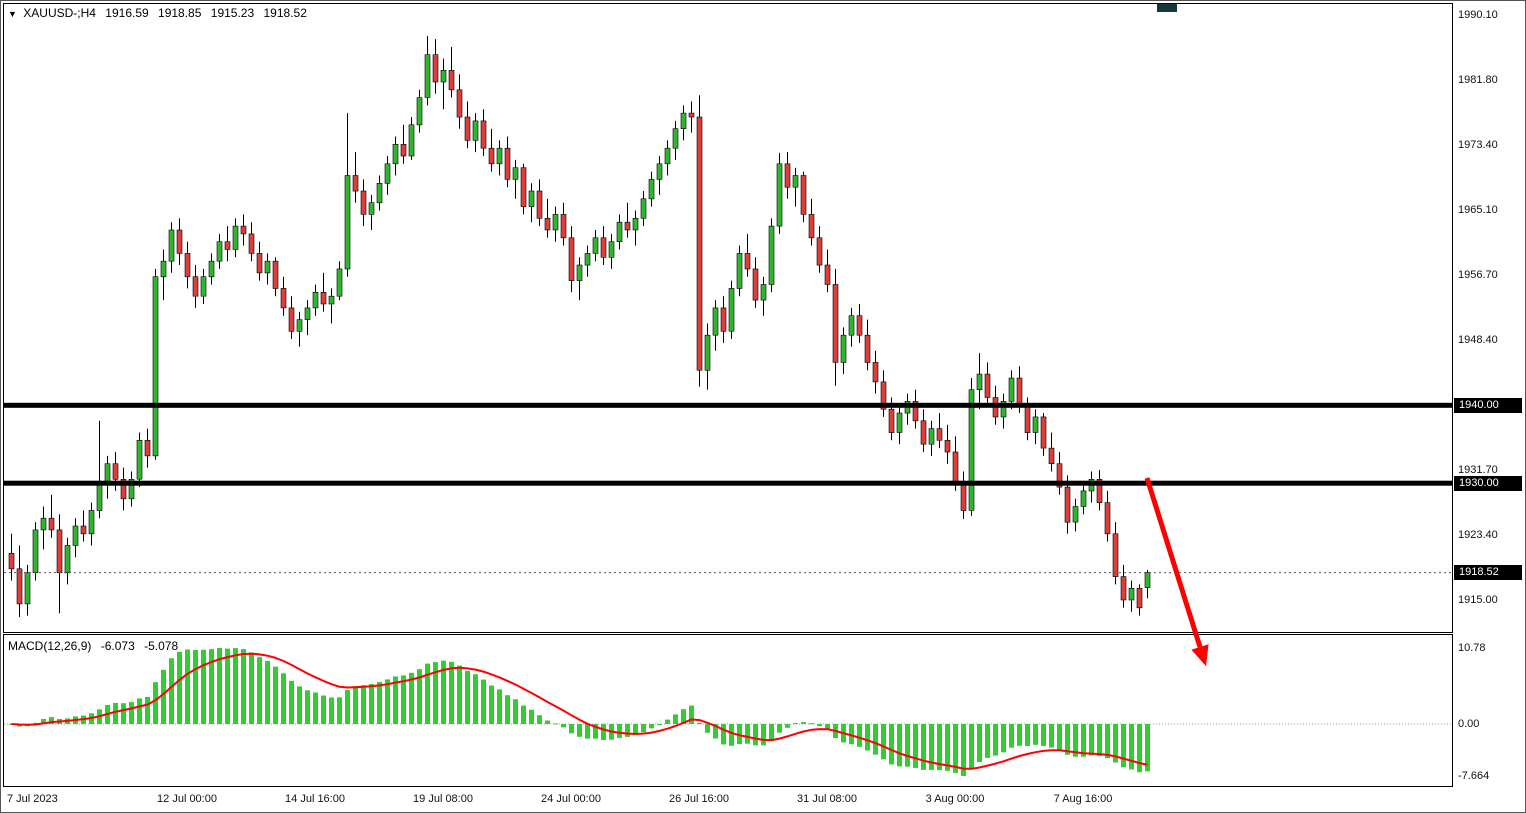 The height and width of the screenshot is (813, 1526). Describe the element at coordinates (1167, 8) in the screenshot. I see `chart-shift-marker` at that location.